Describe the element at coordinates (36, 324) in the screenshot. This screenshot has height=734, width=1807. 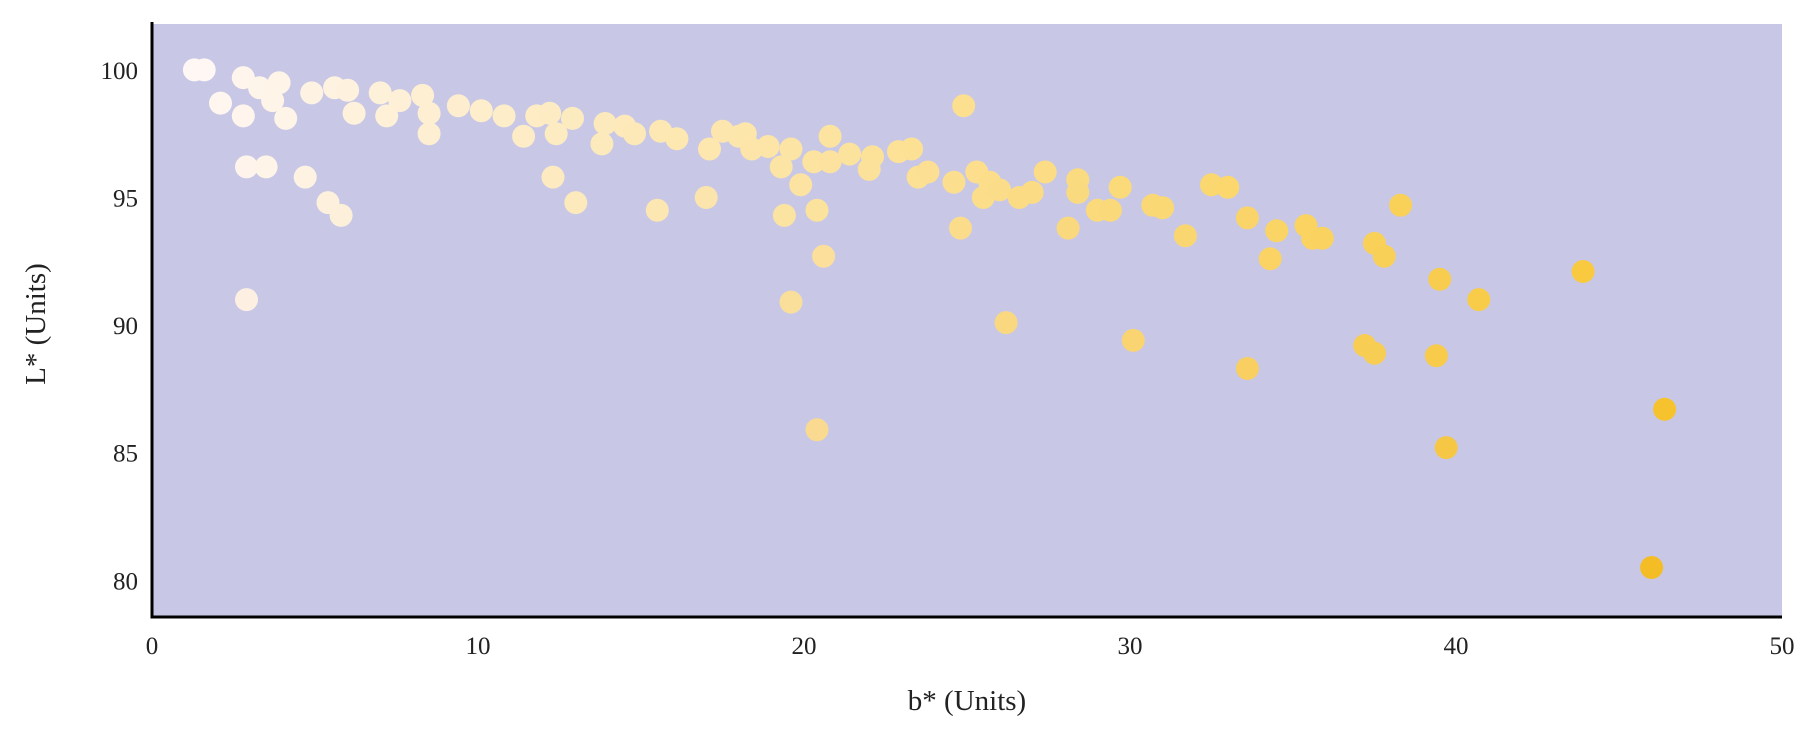
I see `y-axis-title: L* (Units)` at that location.